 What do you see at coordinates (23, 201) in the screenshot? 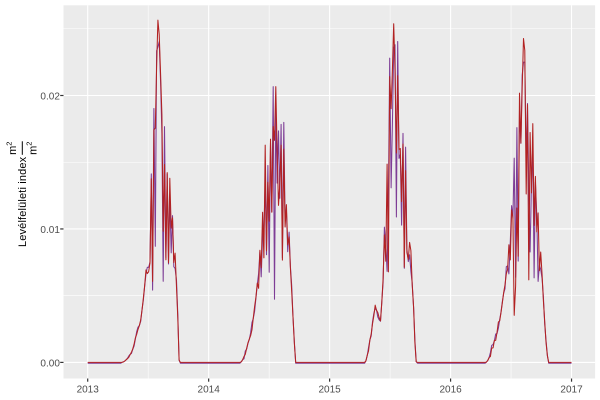
I see `svg-text: Levélfelületi index` at bounding box center [23, 201].